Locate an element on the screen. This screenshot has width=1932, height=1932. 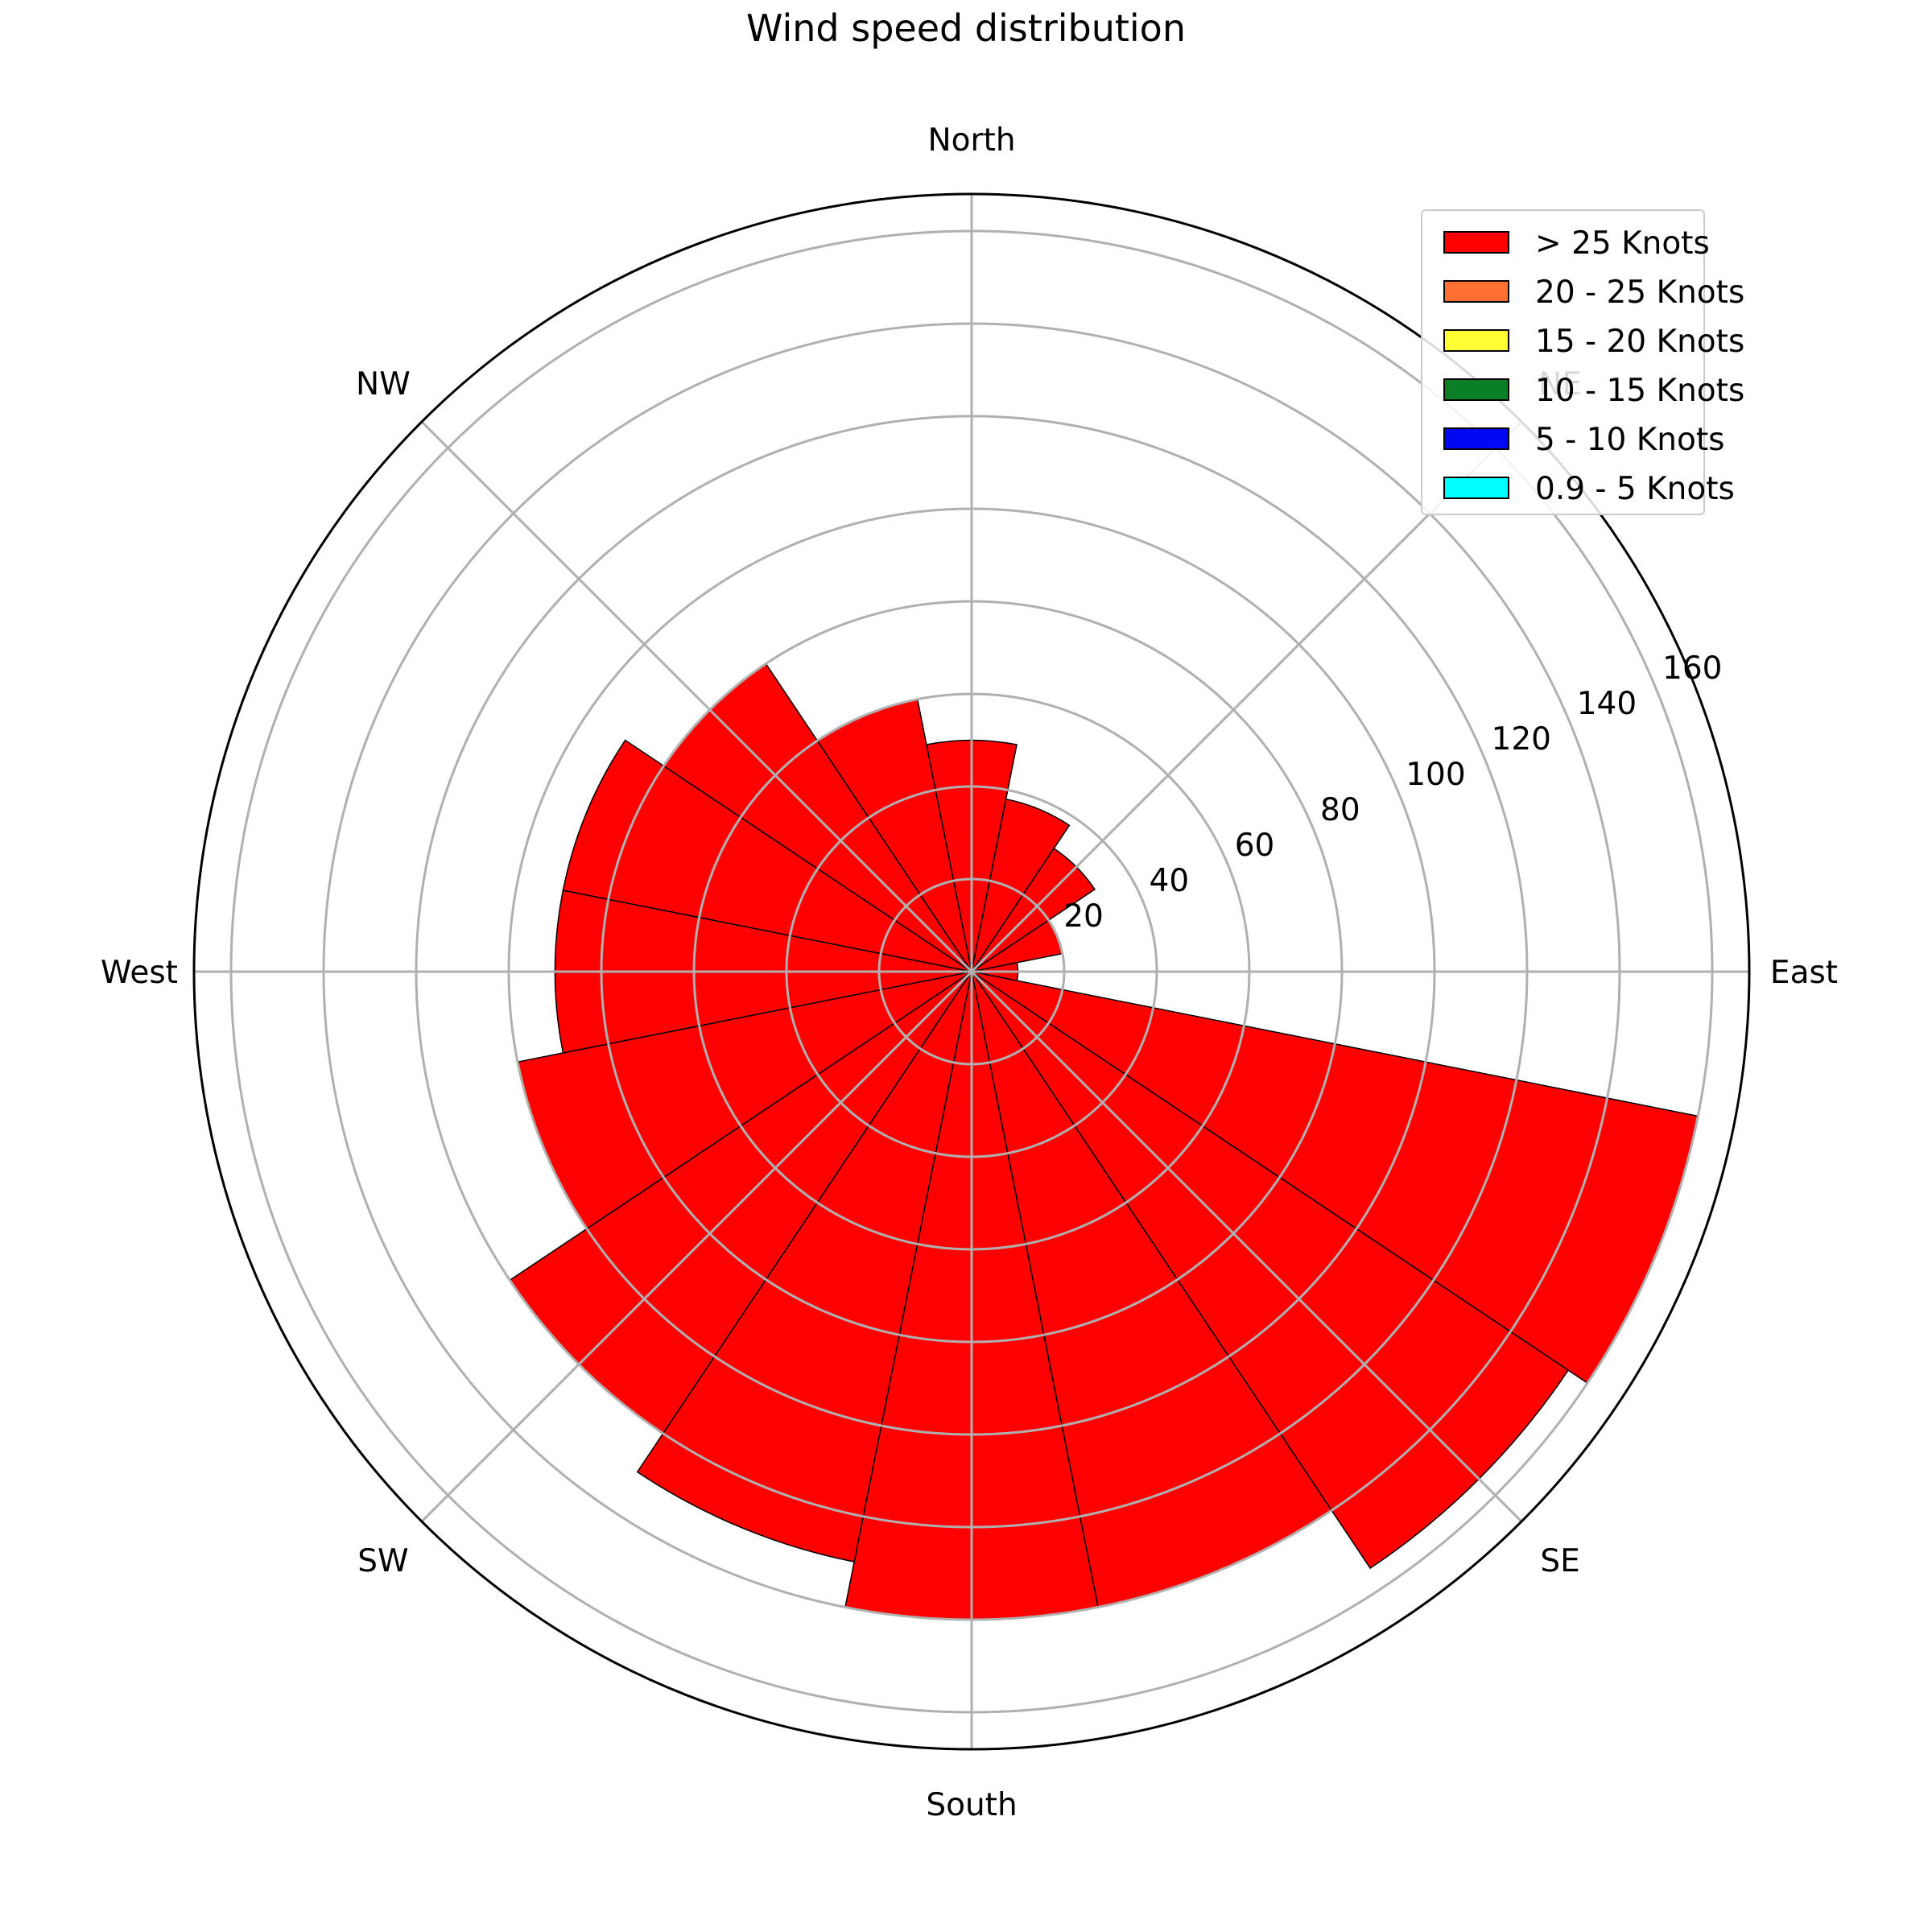
direction-label: East is located at coordinates (1804, 973).